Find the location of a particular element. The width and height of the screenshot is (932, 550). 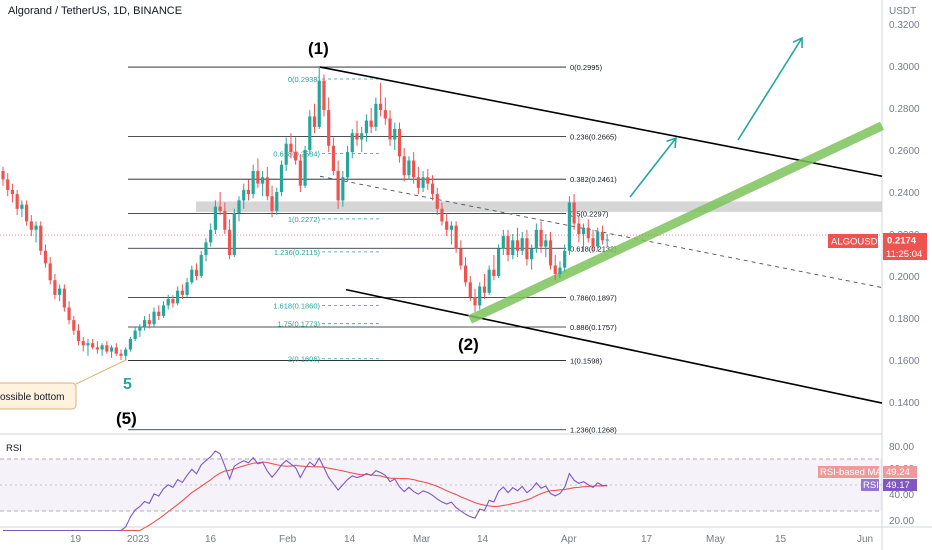

rsi-ma-value-background is located at coordinates (900, 472).